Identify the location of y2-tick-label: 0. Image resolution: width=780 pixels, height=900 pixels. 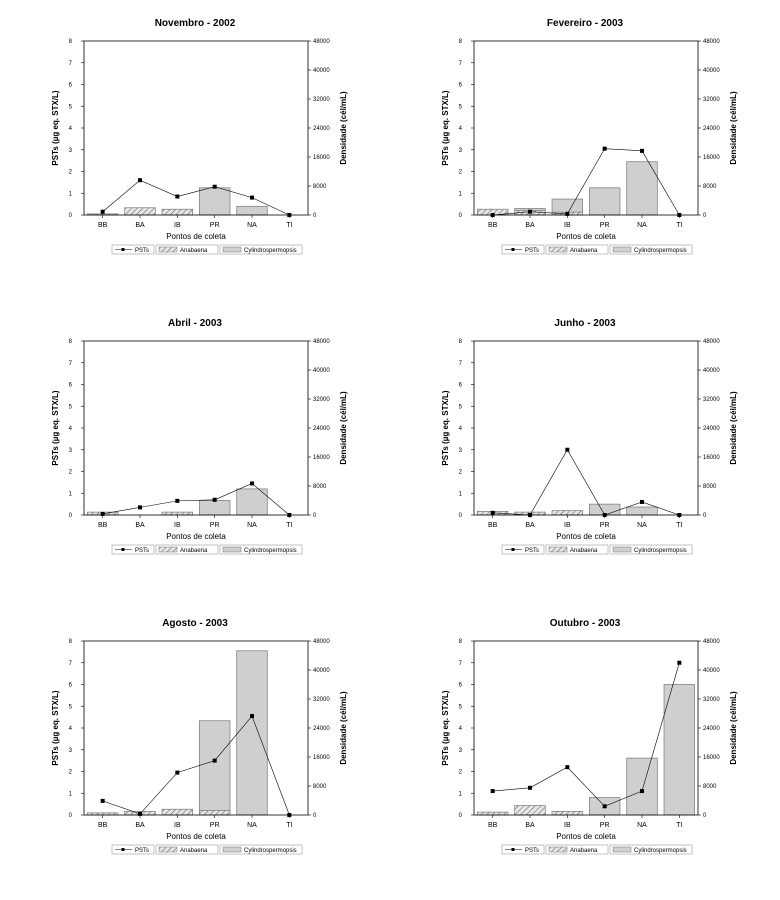
(315, 516).